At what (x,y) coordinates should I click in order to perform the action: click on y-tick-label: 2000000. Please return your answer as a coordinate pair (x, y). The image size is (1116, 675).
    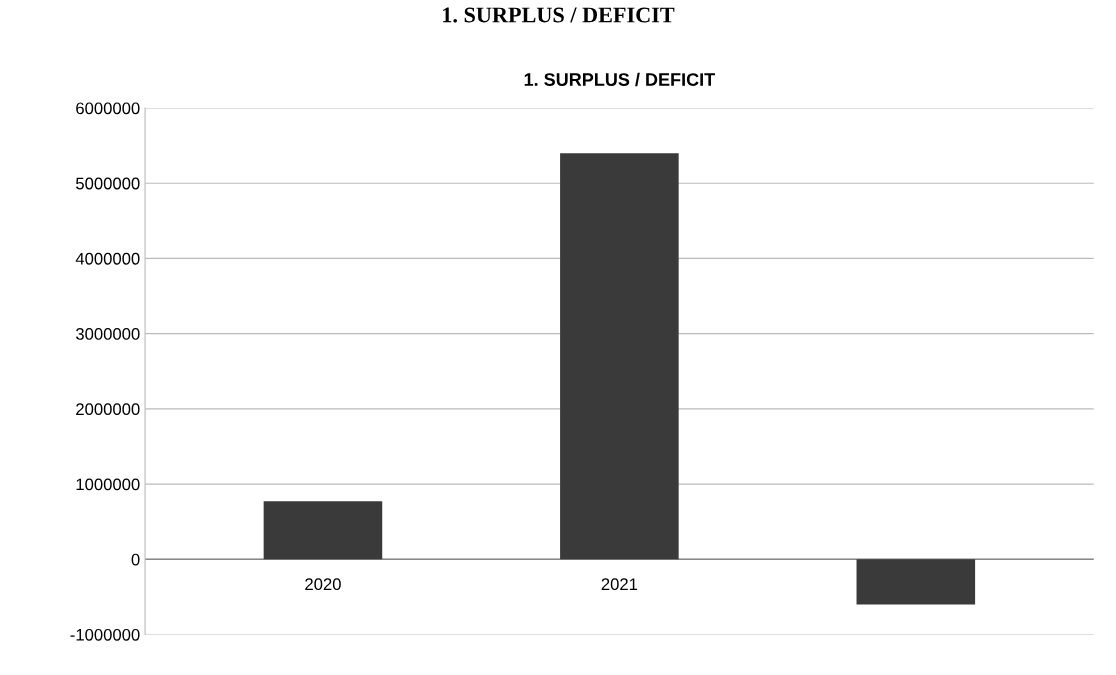
    Looking at the image, I should click on (108, 409).